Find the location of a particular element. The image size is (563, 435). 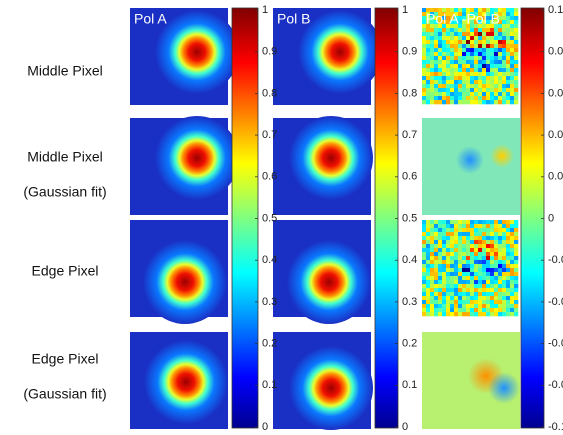

row-label: Middle Pixel is located at coordinates (64, 71).